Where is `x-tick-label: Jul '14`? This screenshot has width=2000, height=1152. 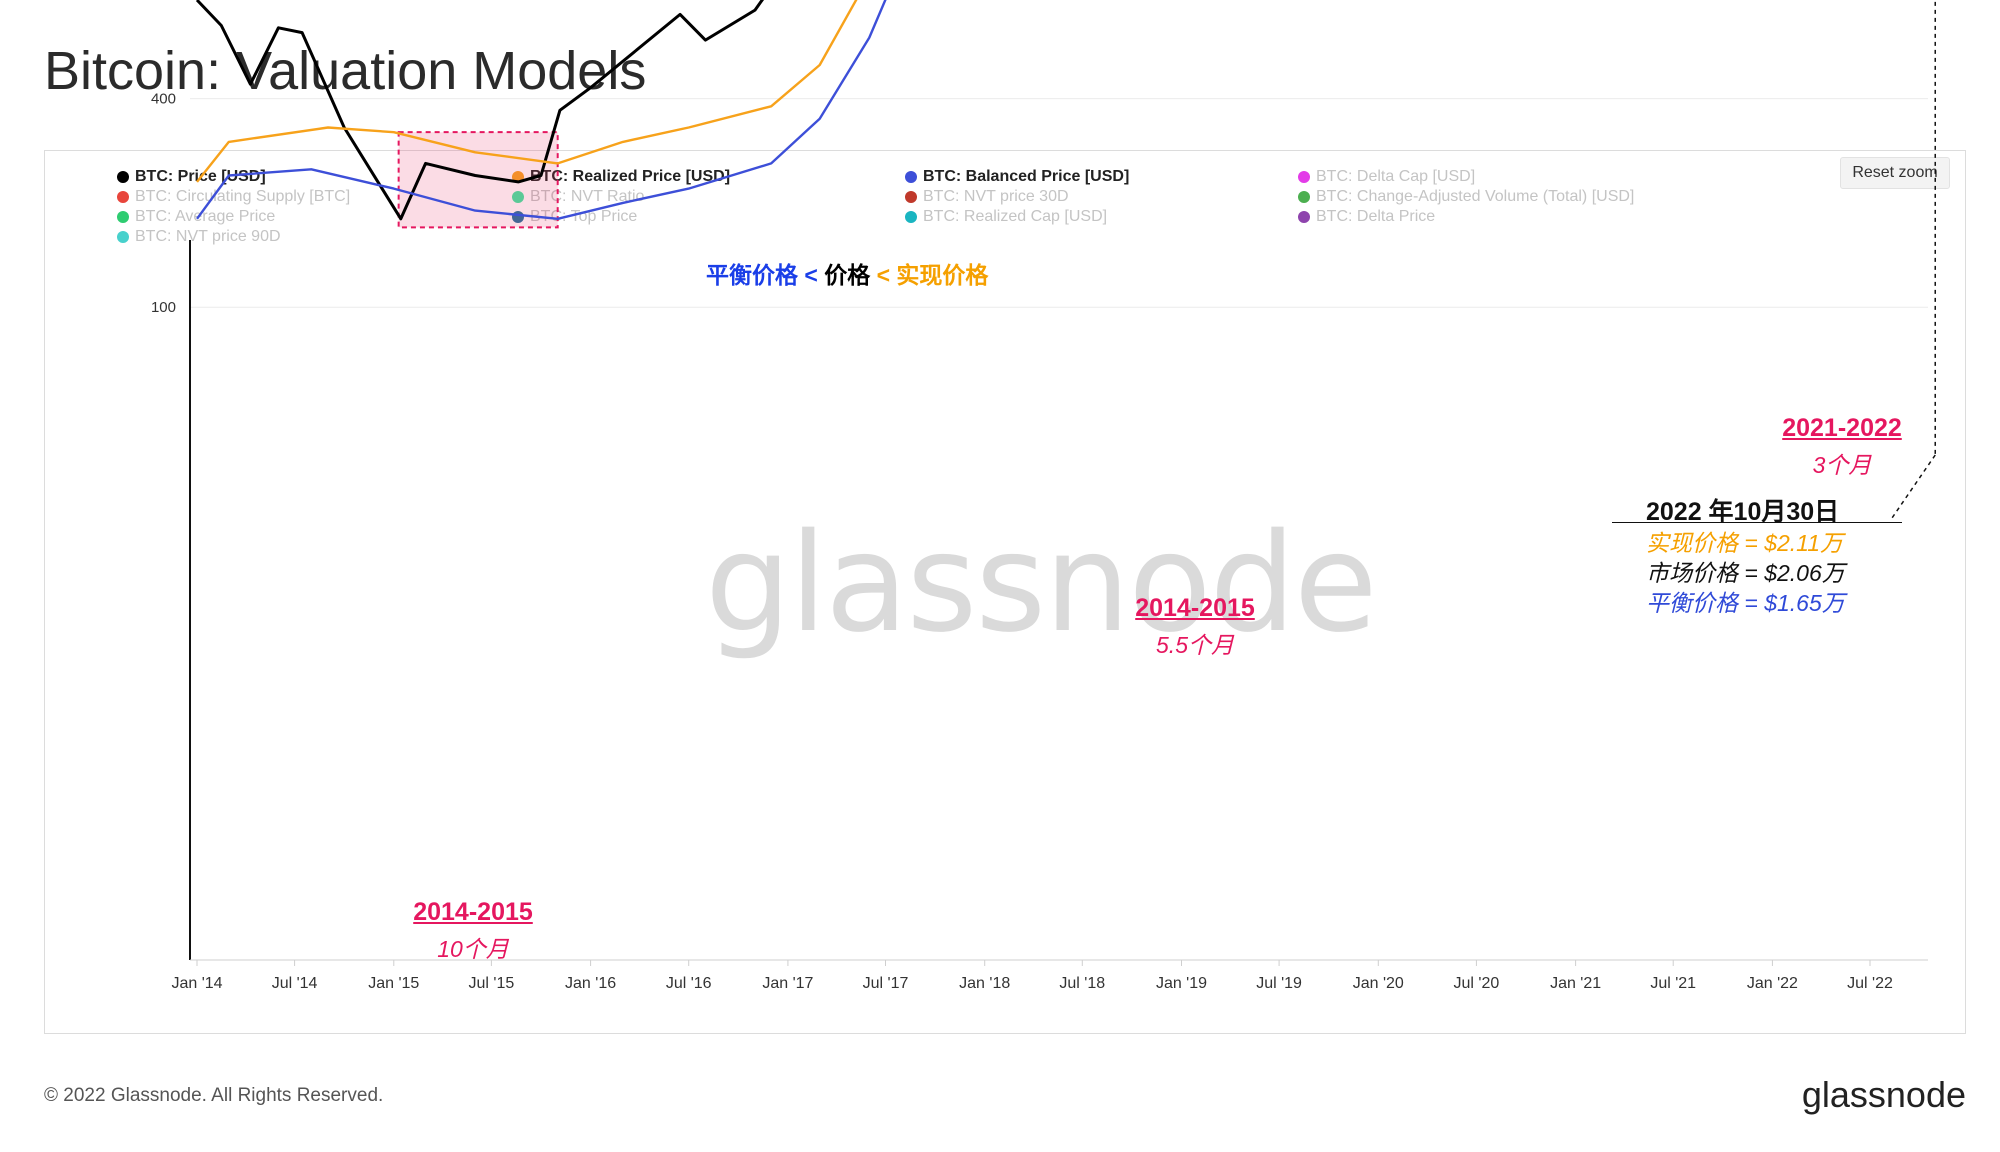
x-tick-label: Jul '14 is located at coordinates (295, 983).